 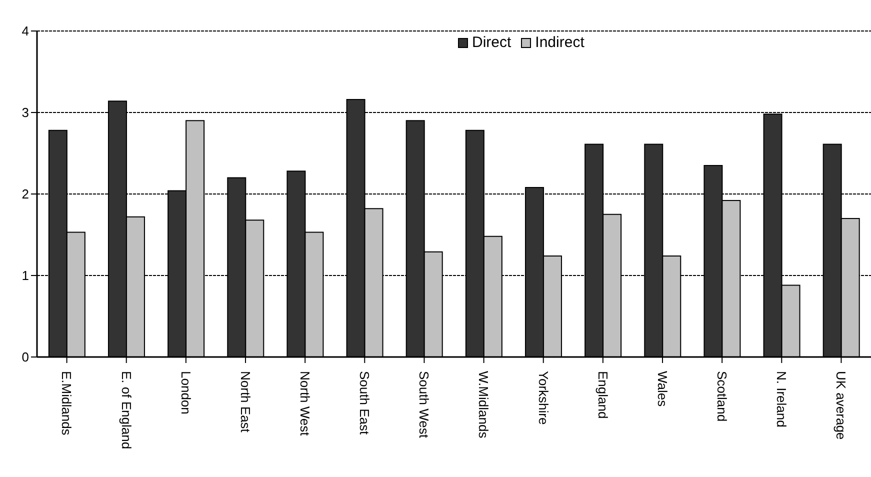 What do you see at coordinates (126, 410) in the screenshot?
I see `x-tick-label: E. of England` at bounding box center [126, 410].